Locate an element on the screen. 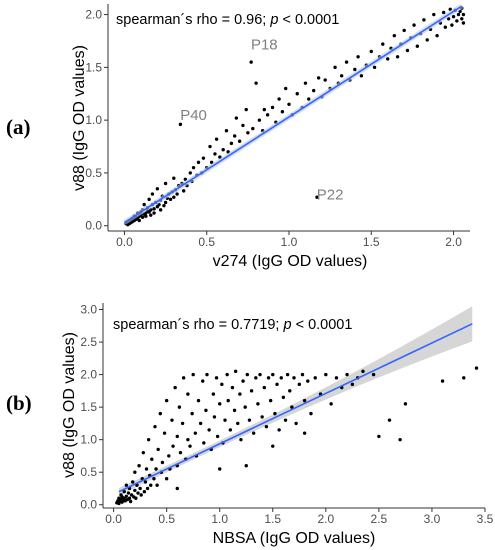 The width and height of the screenshot is (495, 550). panel-a-x-ticks: 0.0 0.5 1.0 1.5 2.0 is located at coordinates (289, 240).